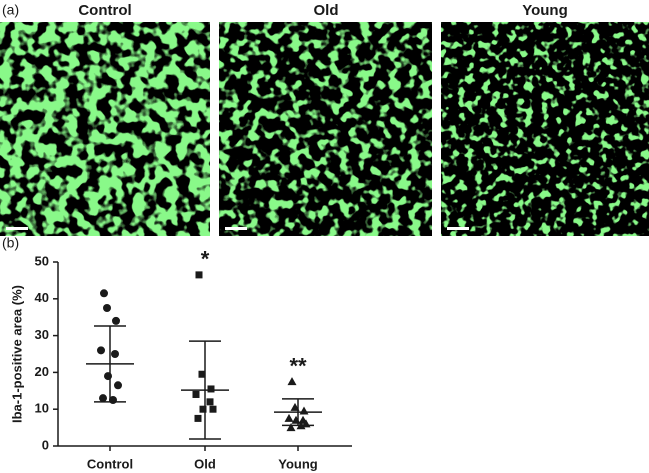  I want to click on y-tick-label: 30, so click(42, 334).